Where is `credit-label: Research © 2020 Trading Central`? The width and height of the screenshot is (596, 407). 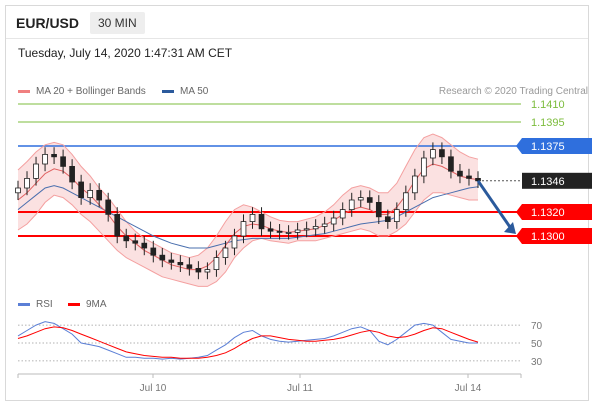
credit-label: Research © 2020 Trading Central is located at coordinates (513, 91).